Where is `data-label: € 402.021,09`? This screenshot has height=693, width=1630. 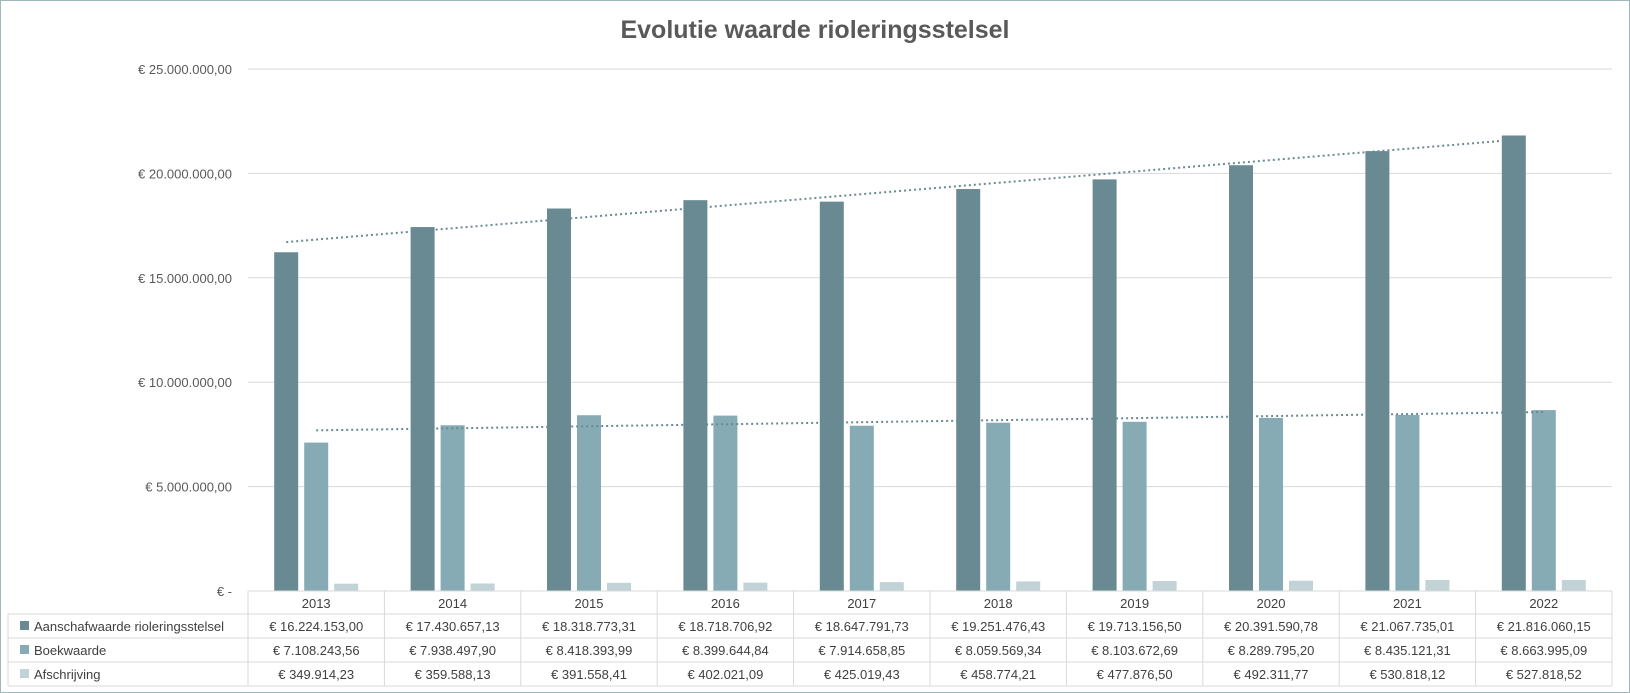 data-label: € 402.021,09 is located at coordinates (725, 674).